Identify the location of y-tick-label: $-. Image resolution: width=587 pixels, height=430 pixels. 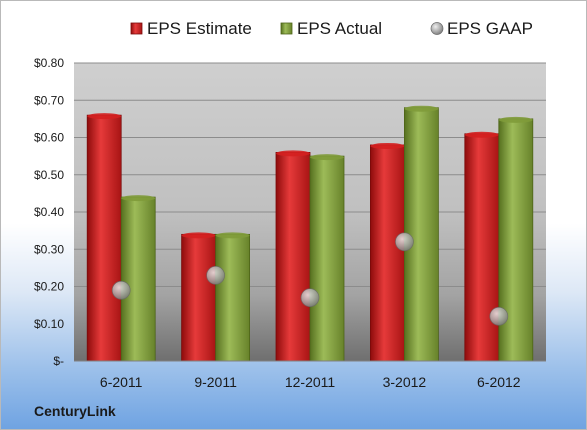
(58, 361).